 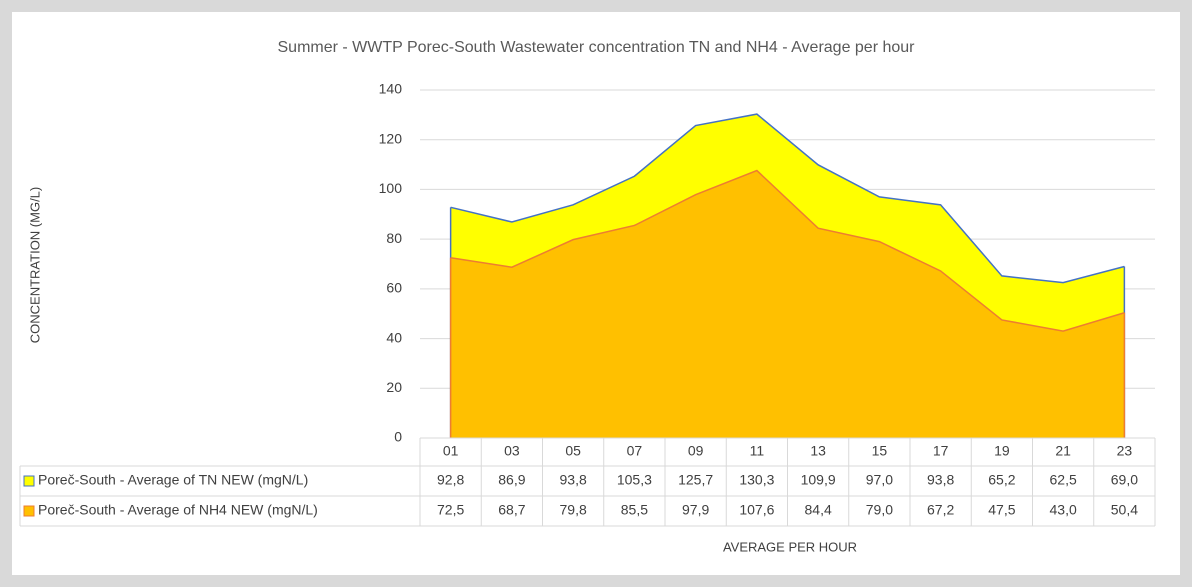 What do you see at coordinates (879, 480) in the screenshot?
I see `data-label: 97,0` at bounding box center [879, 480].